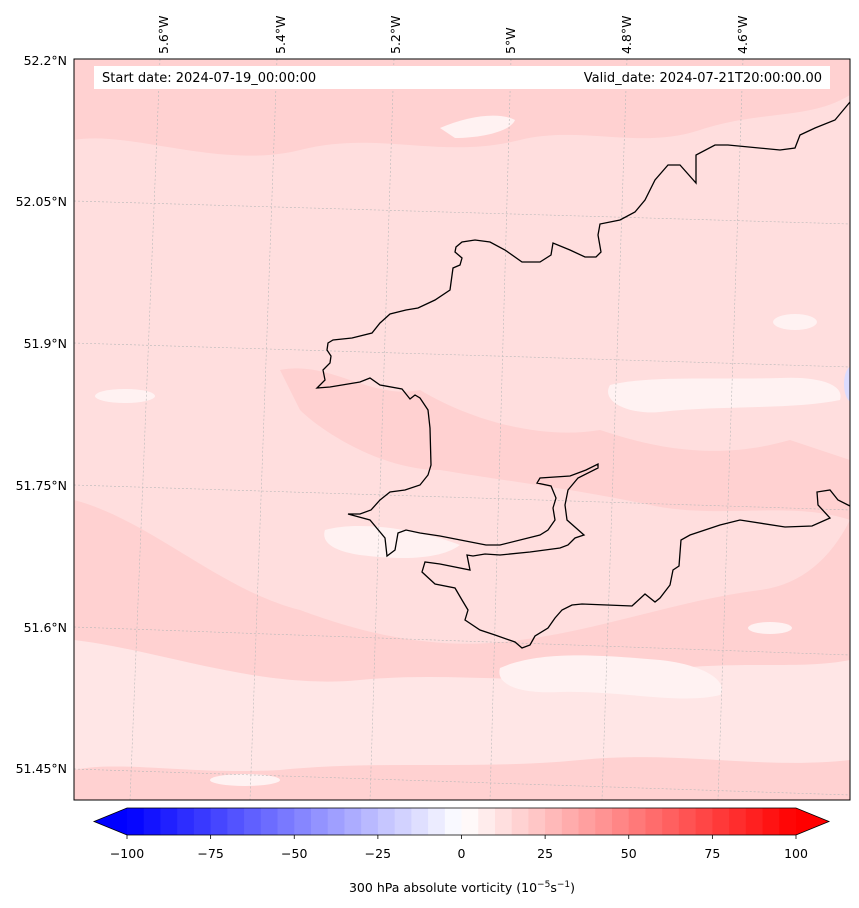  Describe the element at coordinates (812, 821) in the screenshot. I see `colorbar-extend-high` at that location.